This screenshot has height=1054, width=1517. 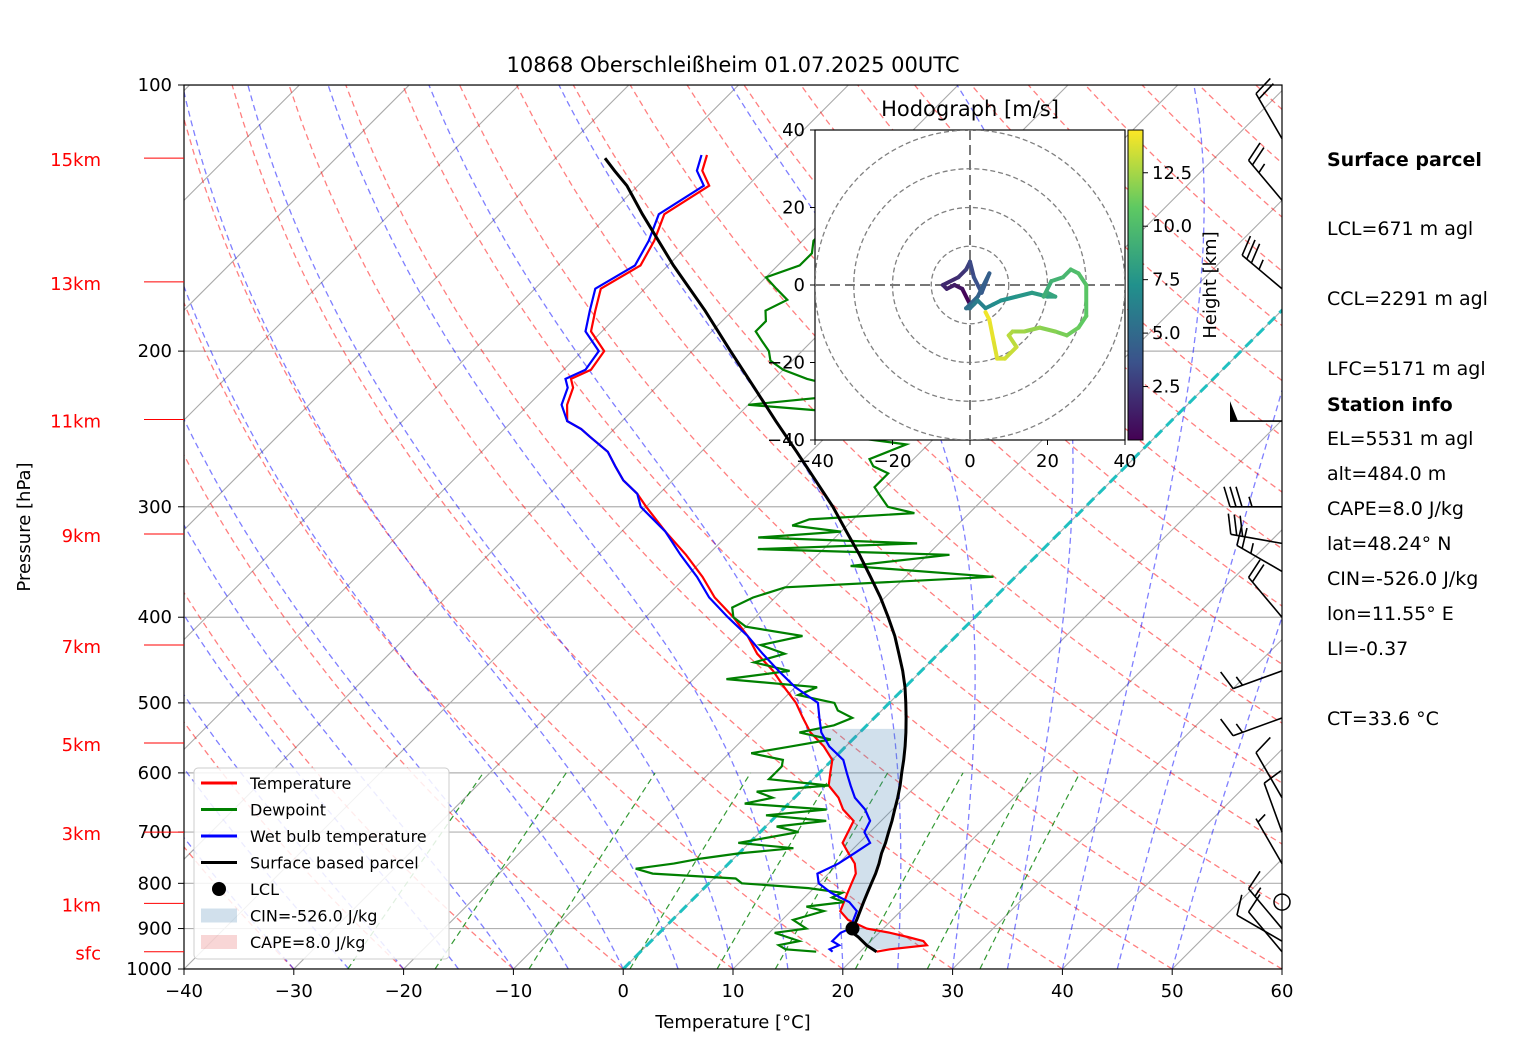 I want to click on chart-title: 10868 Oberschleißheim 01.07.2025 00UTC, so click(x=733, y=65).